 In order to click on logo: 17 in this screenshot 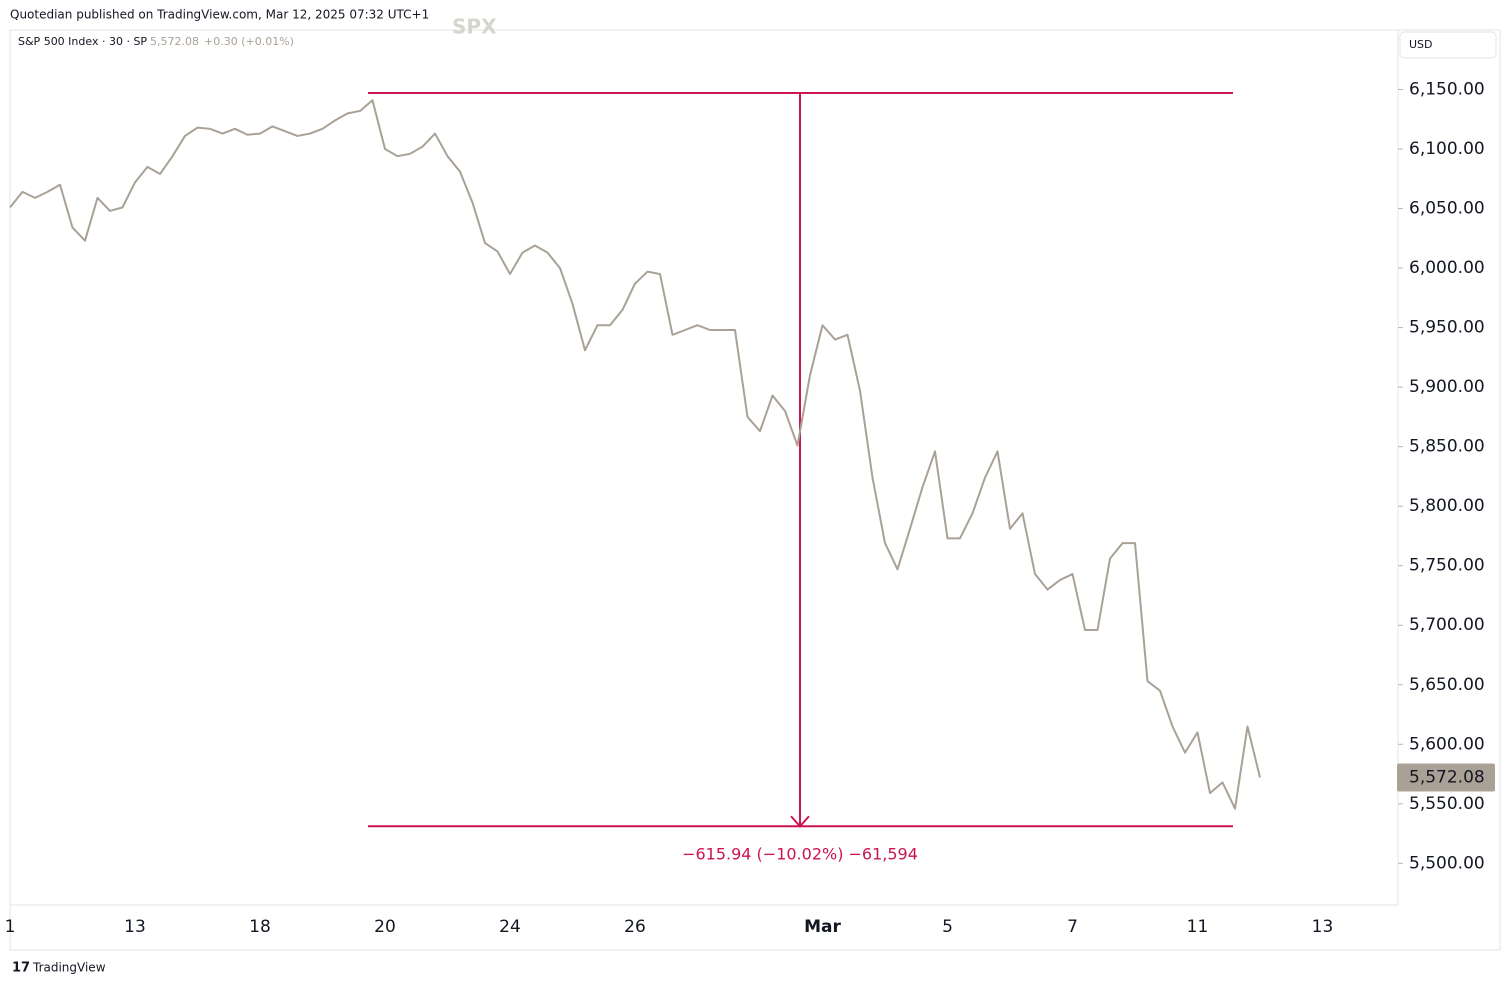, I will do `click(21, 968)`.